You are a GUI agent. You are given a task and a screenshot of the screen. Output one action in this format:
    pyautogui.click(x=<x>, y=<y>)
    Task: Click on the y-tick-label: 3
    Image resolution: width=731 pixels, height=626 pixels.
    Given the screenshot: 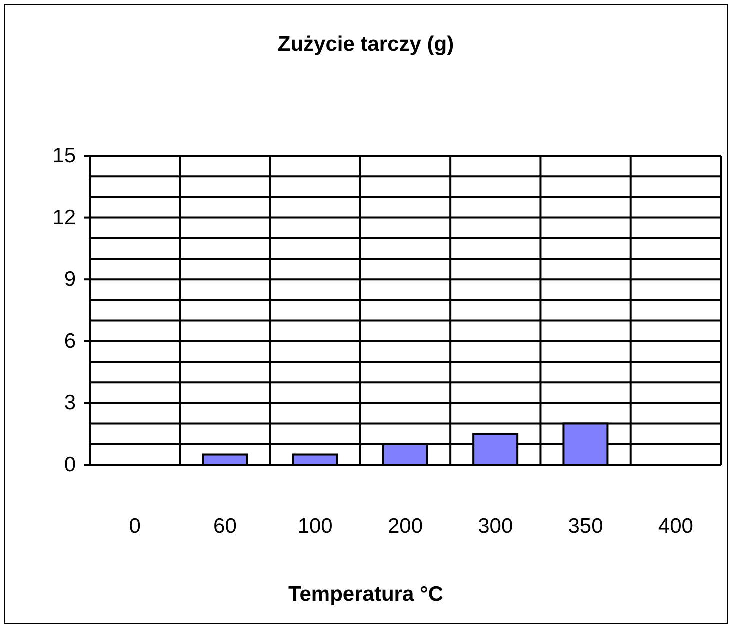 What is the action you would take?
    pyautogui.click(x=70, y=403)
    